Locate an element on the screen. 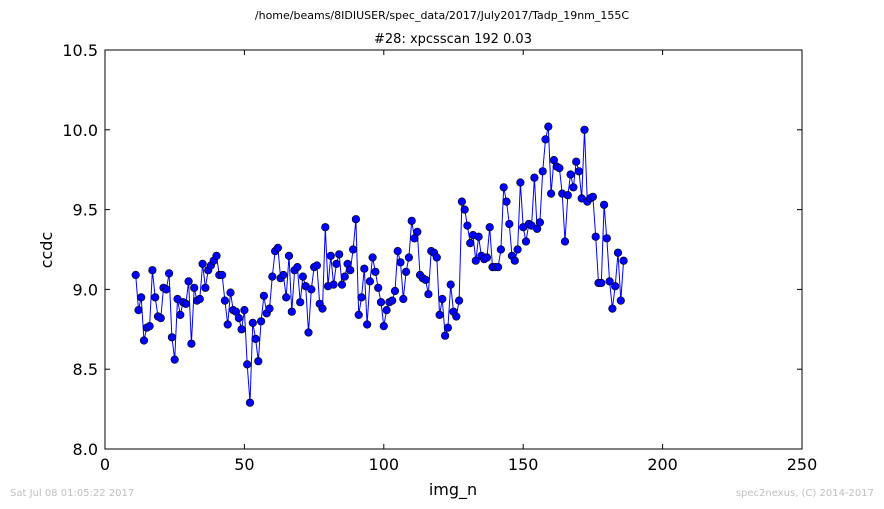 Image resolution: width=884 pixels, height=509 pixels. x-tick-label: 0 is located at coordinates (105, 464).